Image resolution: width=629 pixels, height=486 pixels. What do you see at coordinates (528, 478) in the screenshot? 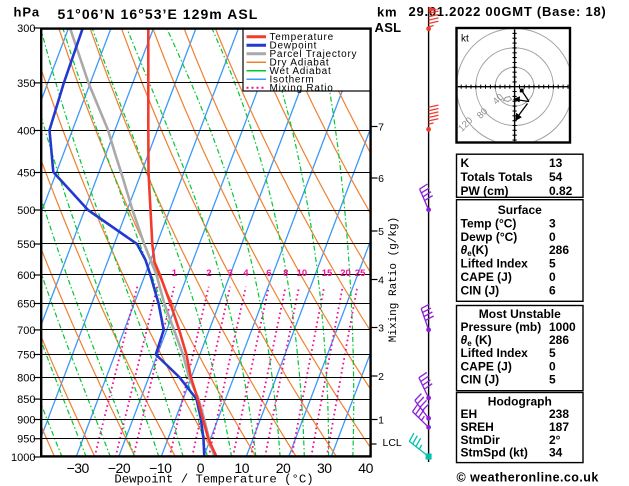
I see `svg-text: © weatheronline.co.uk` at bounding box center [528, 478].